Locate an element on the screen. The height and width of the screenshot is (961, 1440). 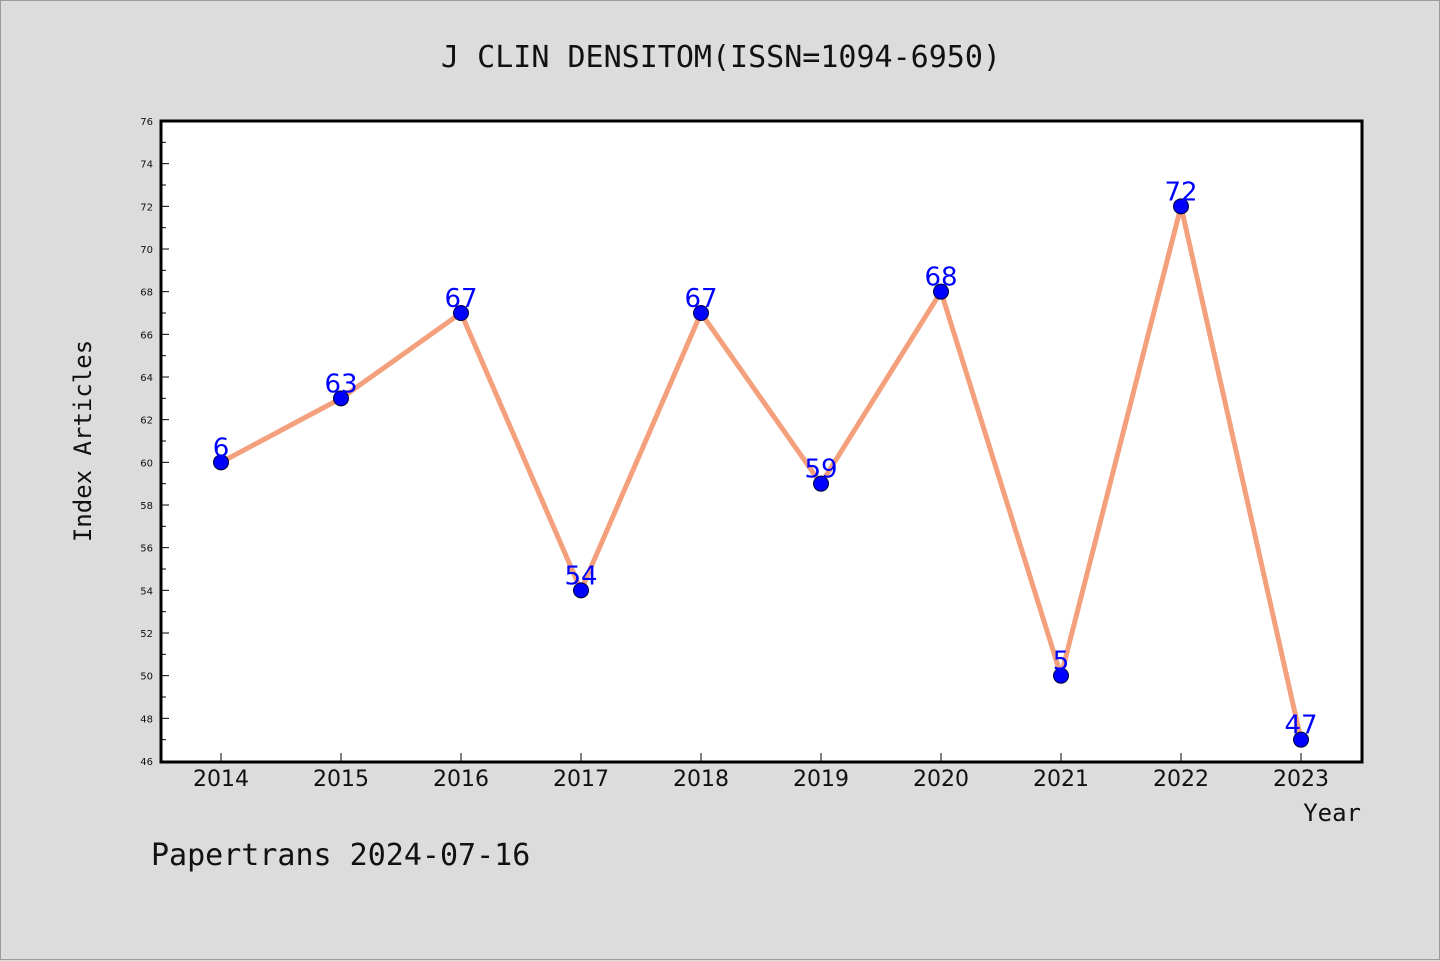
data-label: 68 is located at coordinates (940, 278).